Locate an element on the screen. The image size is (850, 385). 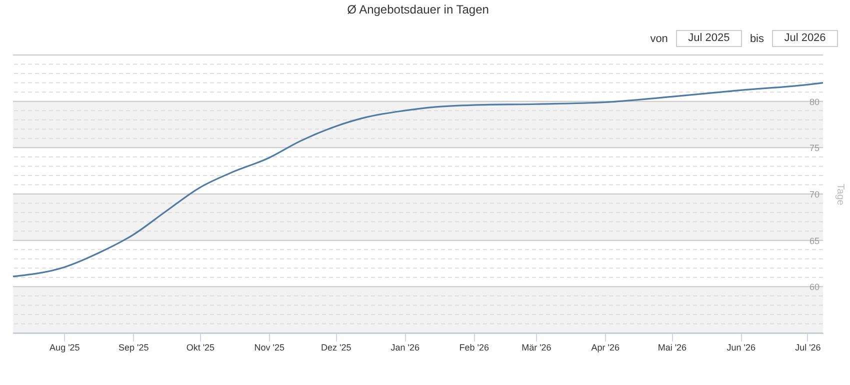
x-tick-label: Mai '26 is located at coordinates (672, 347).